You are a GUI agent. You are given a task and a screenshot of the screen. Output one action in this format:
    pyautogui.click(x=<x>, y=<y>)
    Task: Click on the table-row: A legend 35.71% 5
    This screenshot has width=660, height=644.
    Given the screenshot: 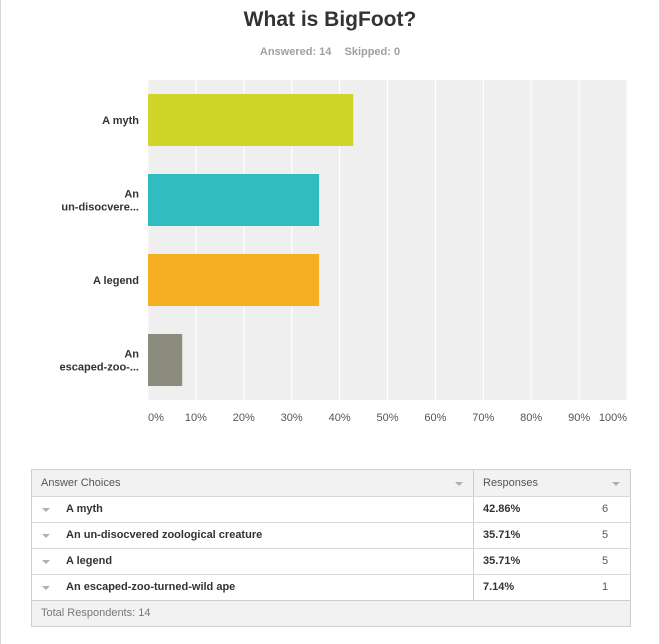 What is the action you would take?
    pyautogui.click(x=331, y=561)
    